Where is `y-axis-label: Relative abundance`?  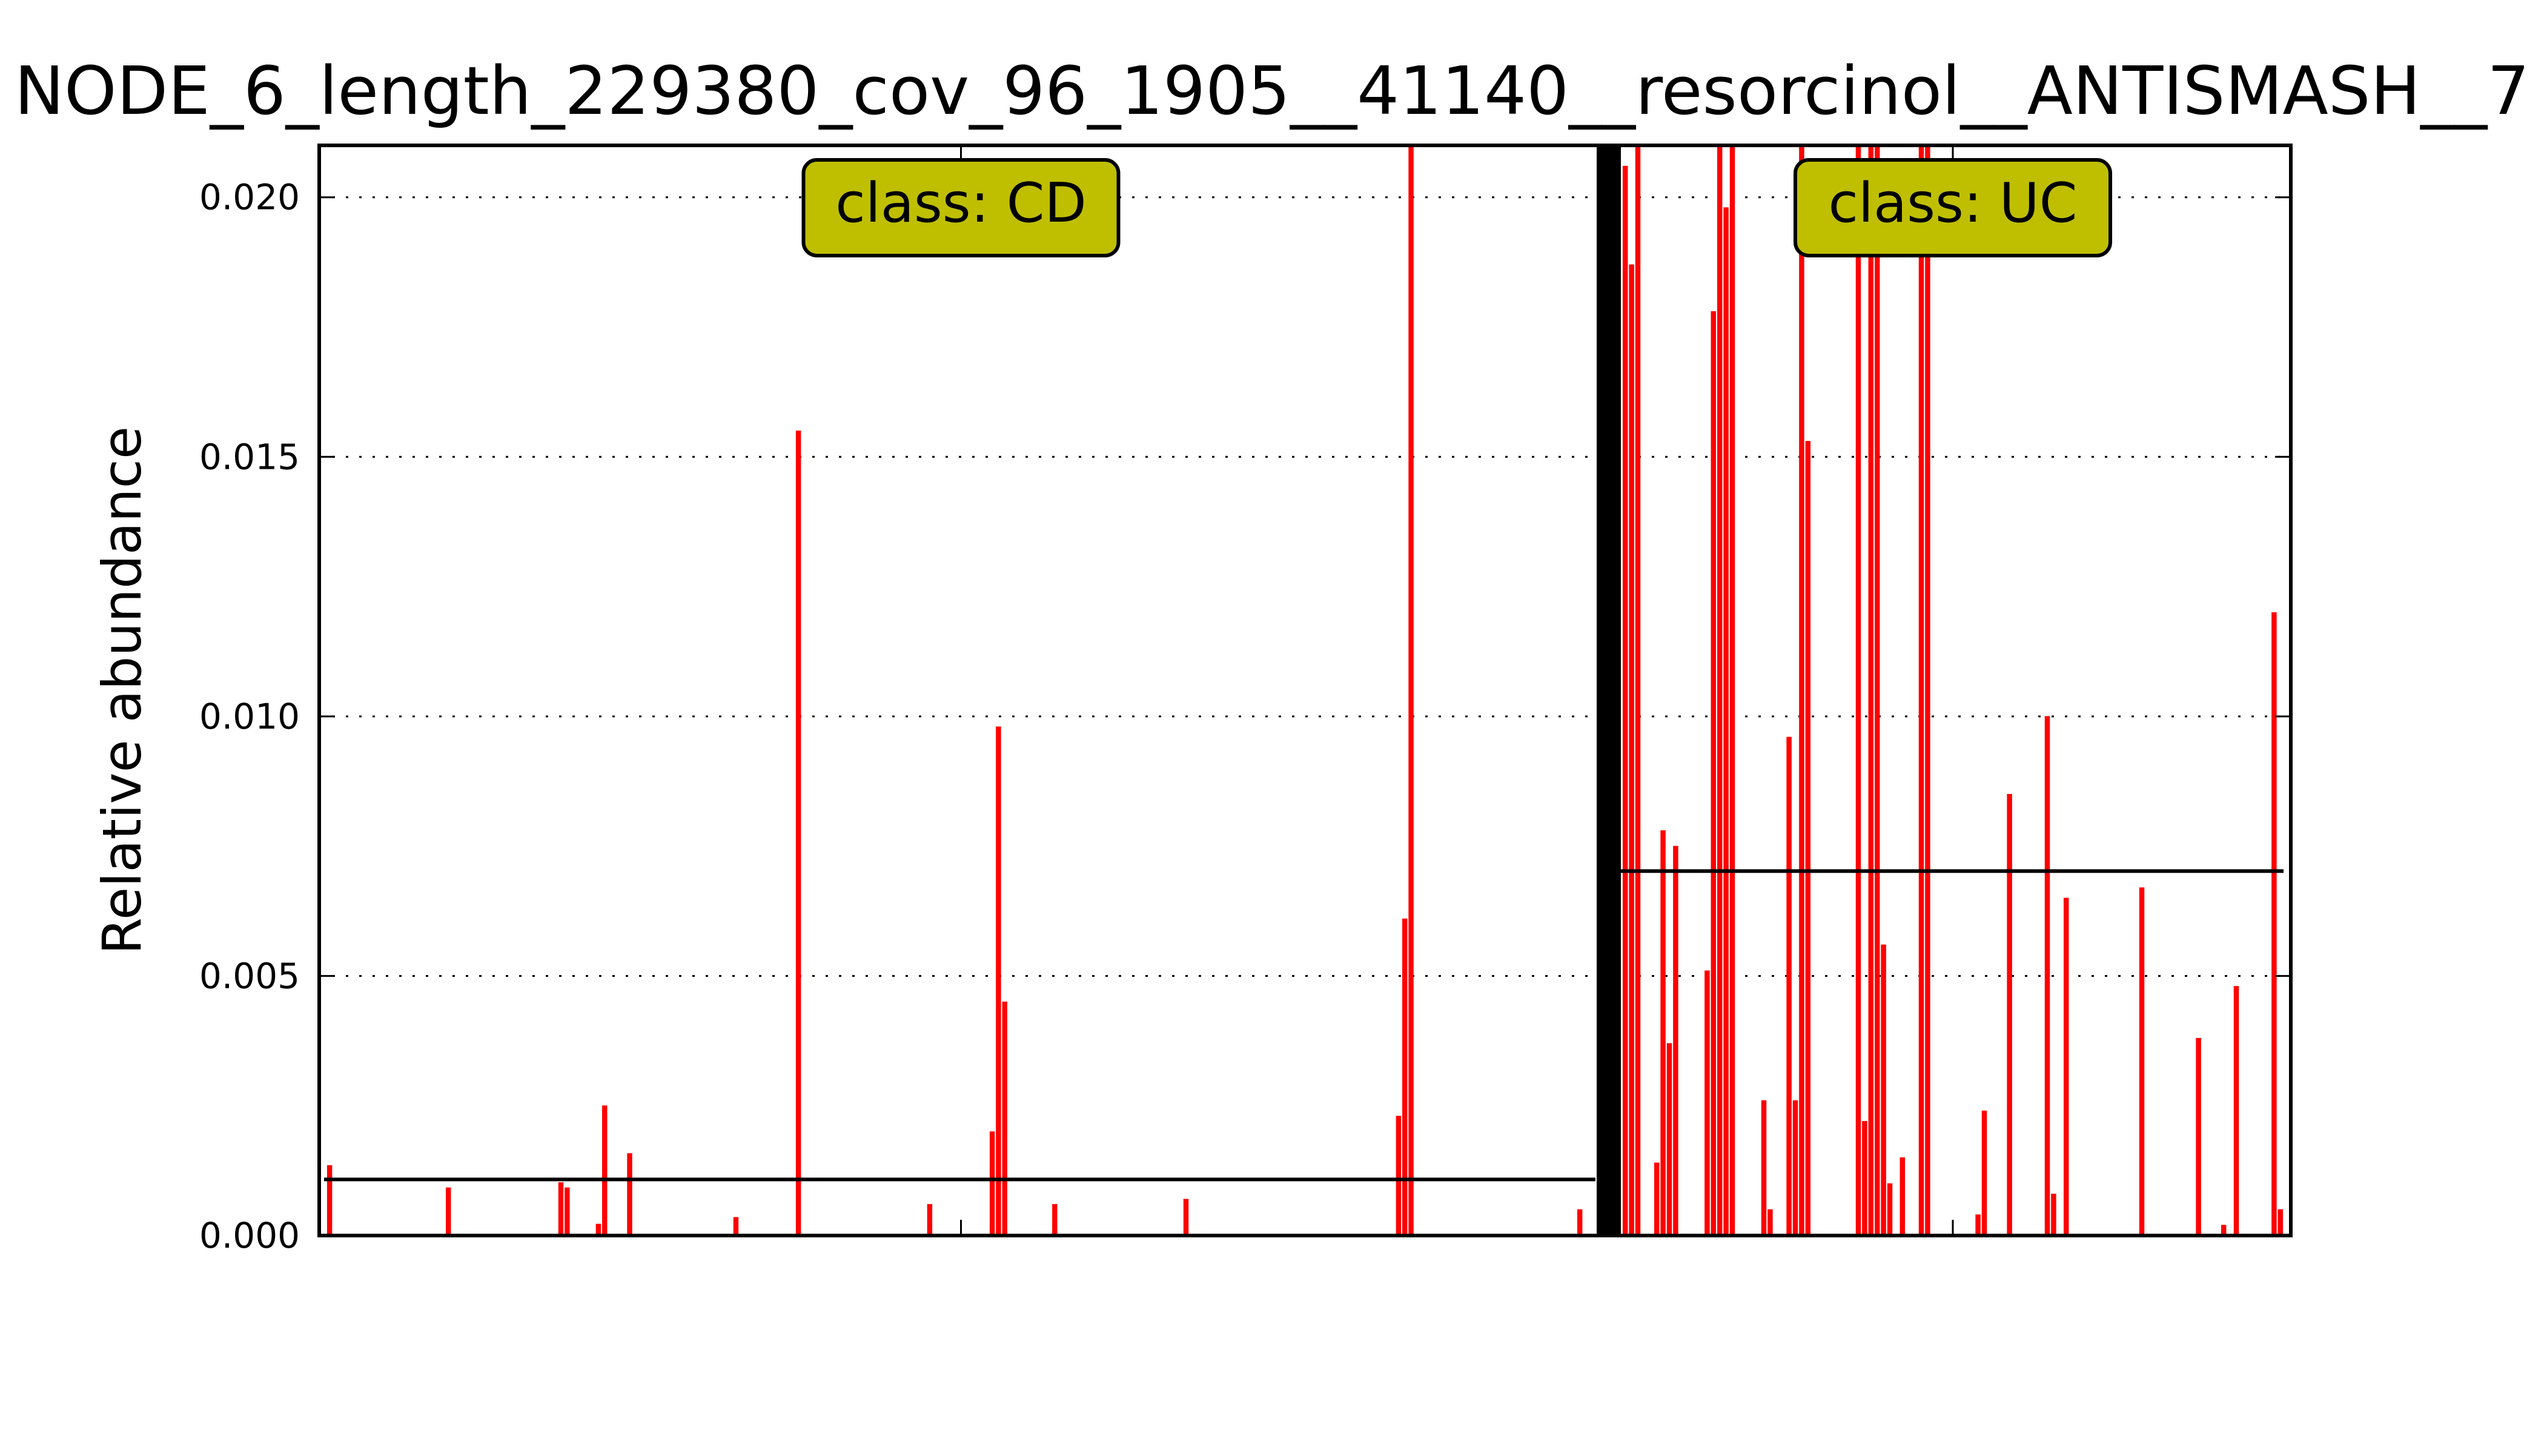
y-axis-label: Relative abundance is located at coordinates (122, 690).